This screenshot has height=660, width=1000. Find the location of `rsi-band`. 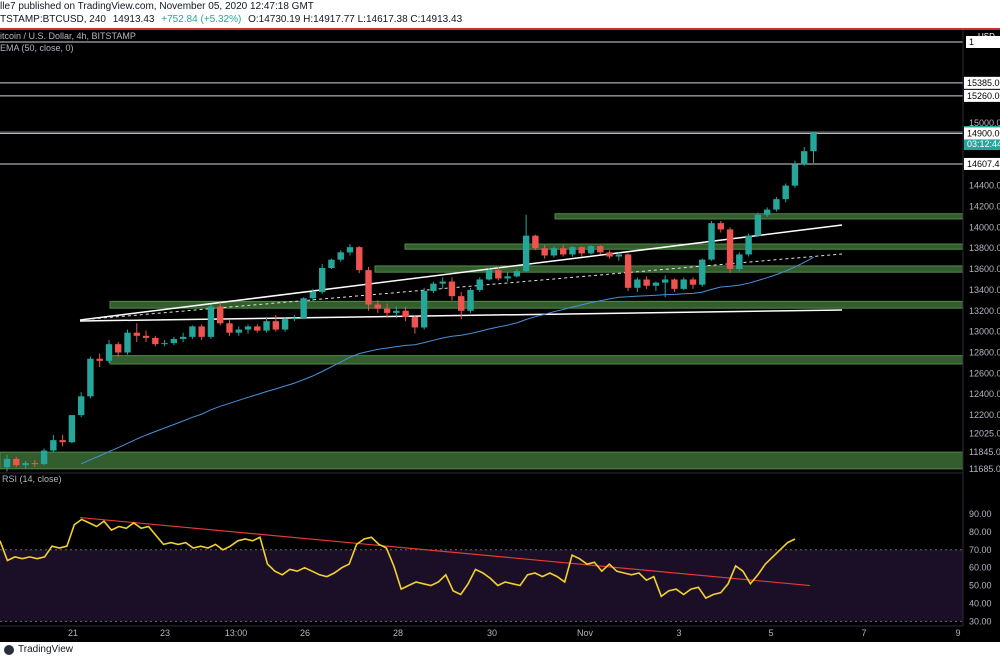

rsi-band is located at coordinates (481, 585).